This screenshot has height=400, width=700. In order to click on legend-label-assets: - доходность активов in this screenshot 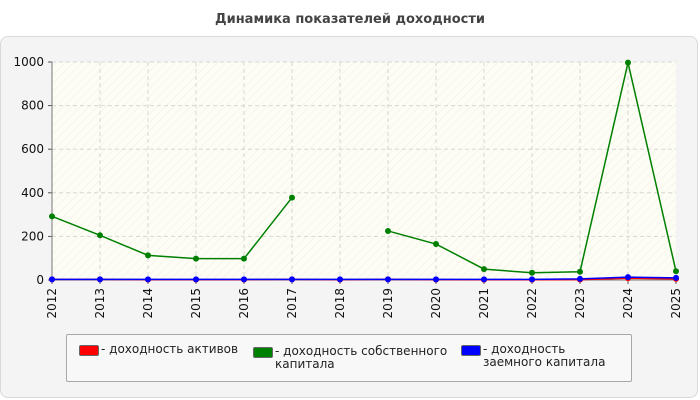, I will do `click(170, 349)`.